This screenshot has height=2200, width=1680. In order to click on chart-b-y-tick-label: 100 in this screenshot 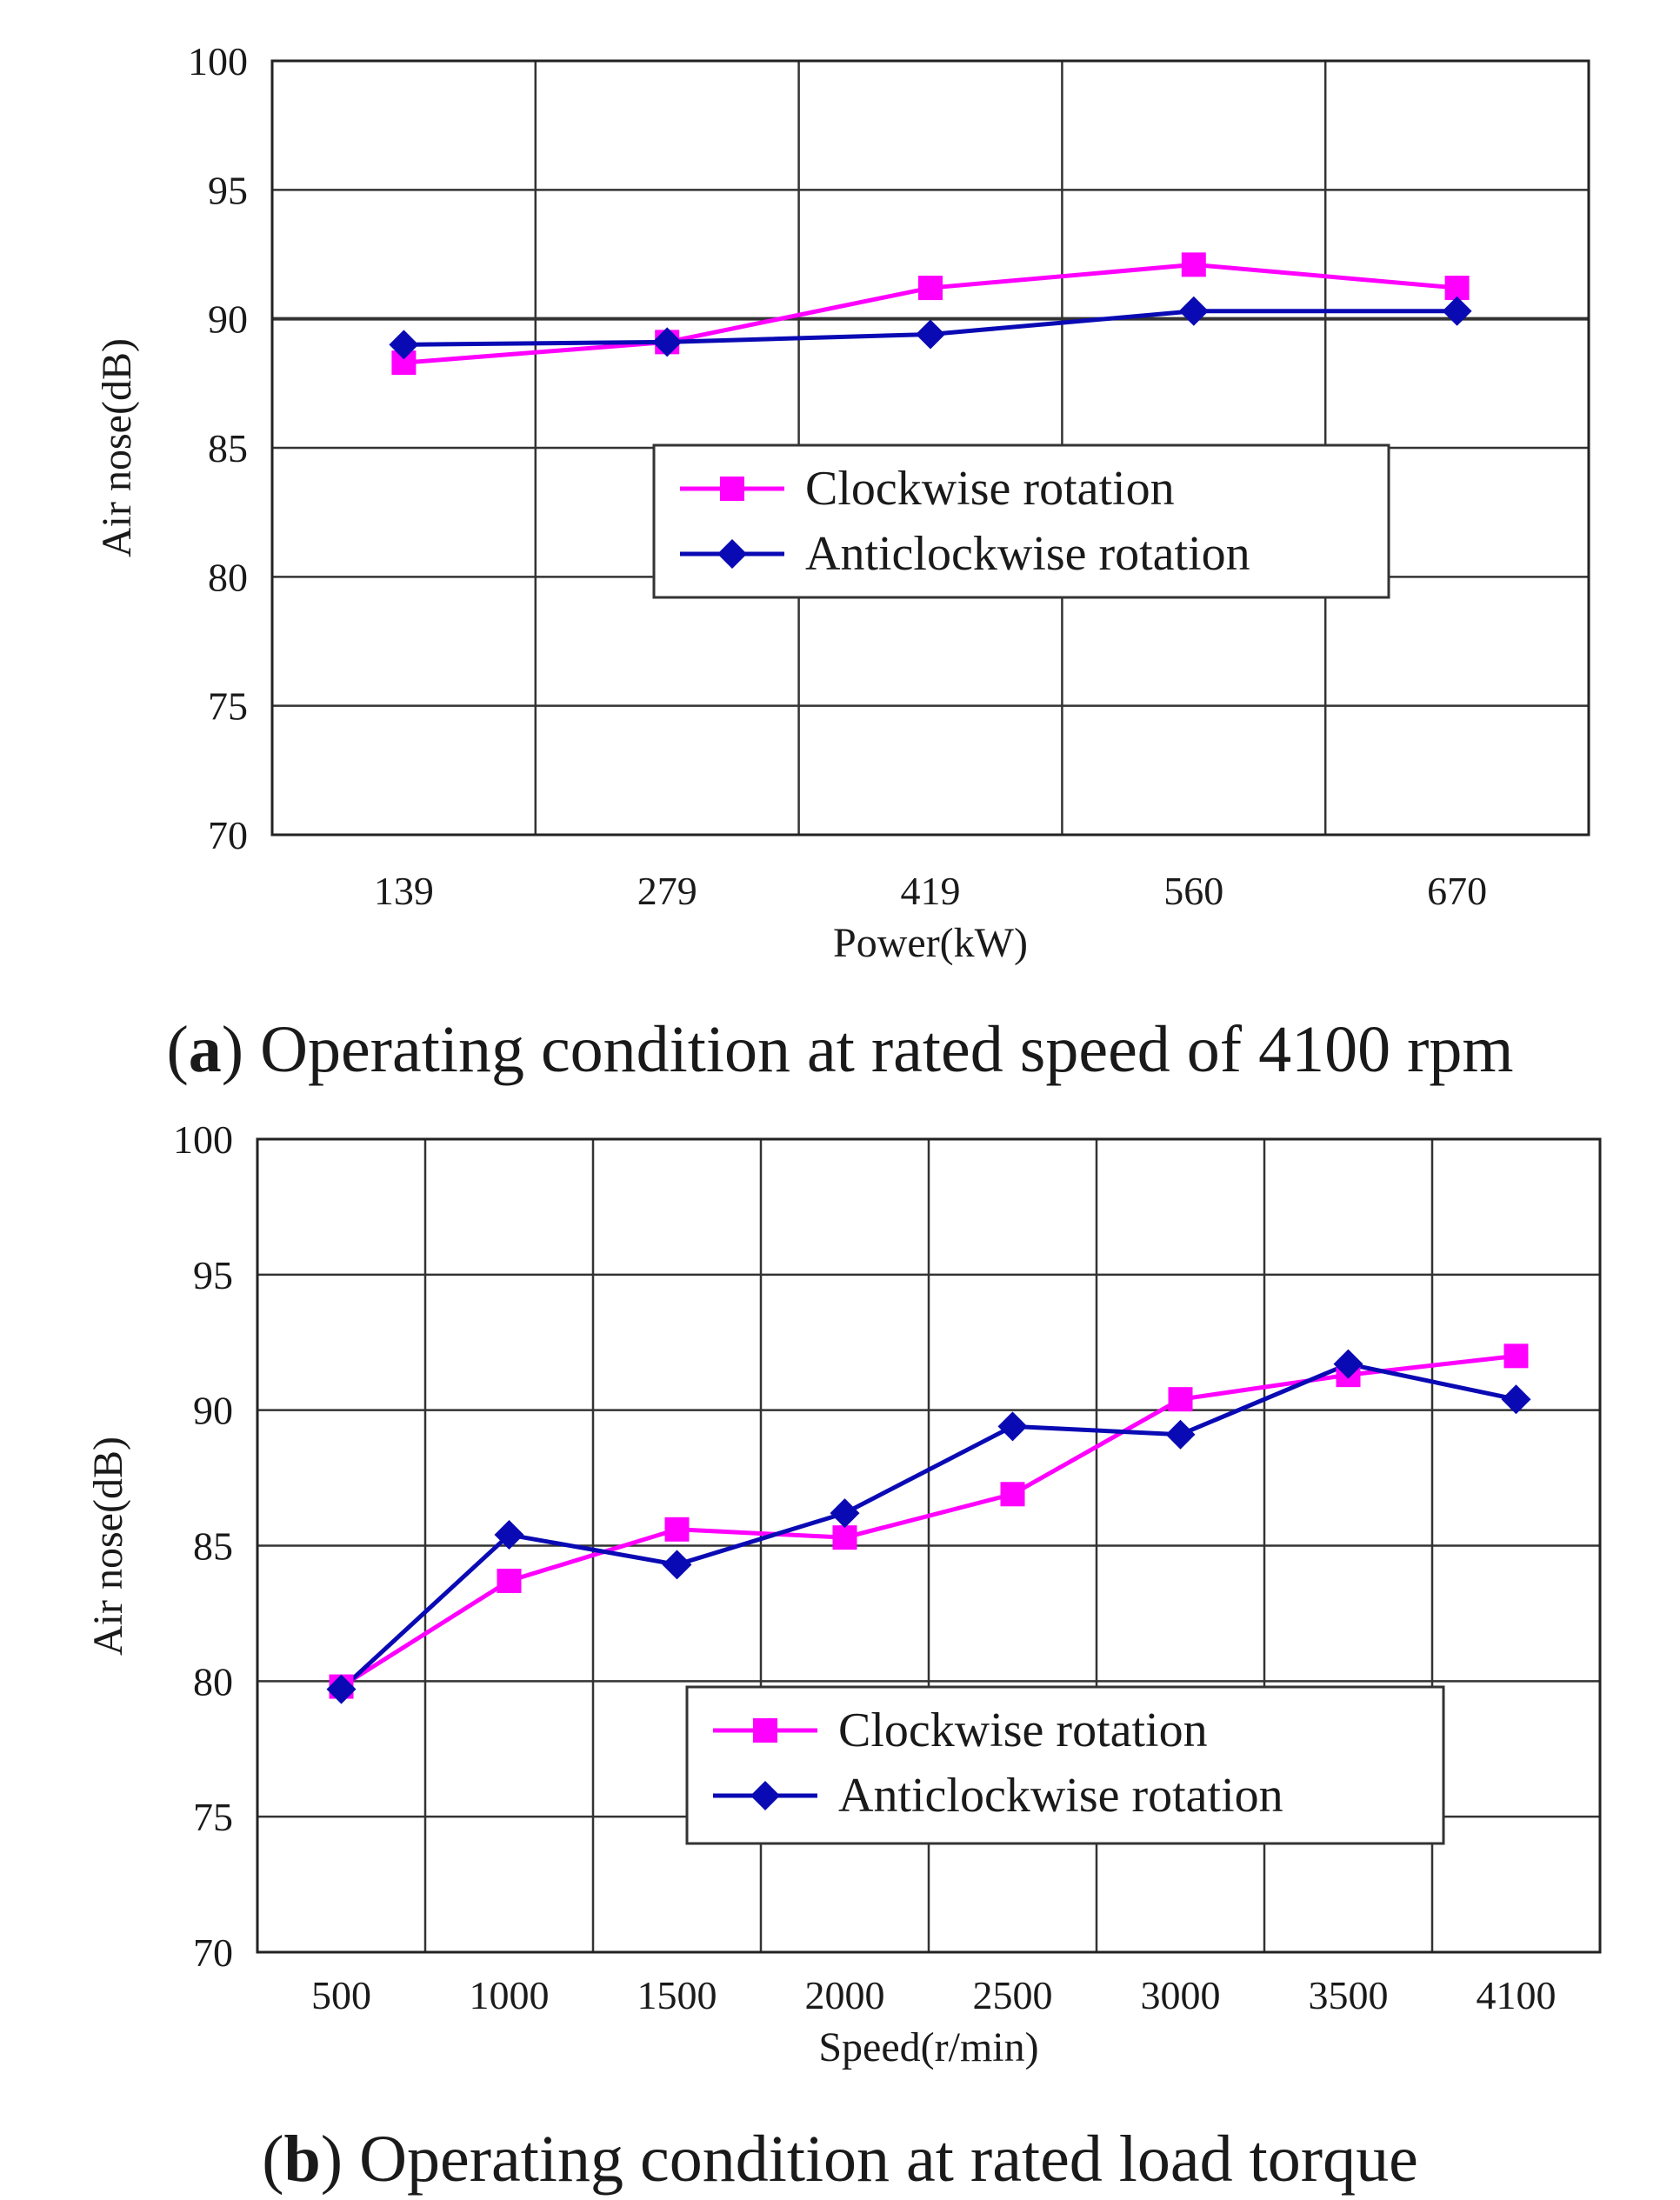, I will do `click(203, 1139)`.